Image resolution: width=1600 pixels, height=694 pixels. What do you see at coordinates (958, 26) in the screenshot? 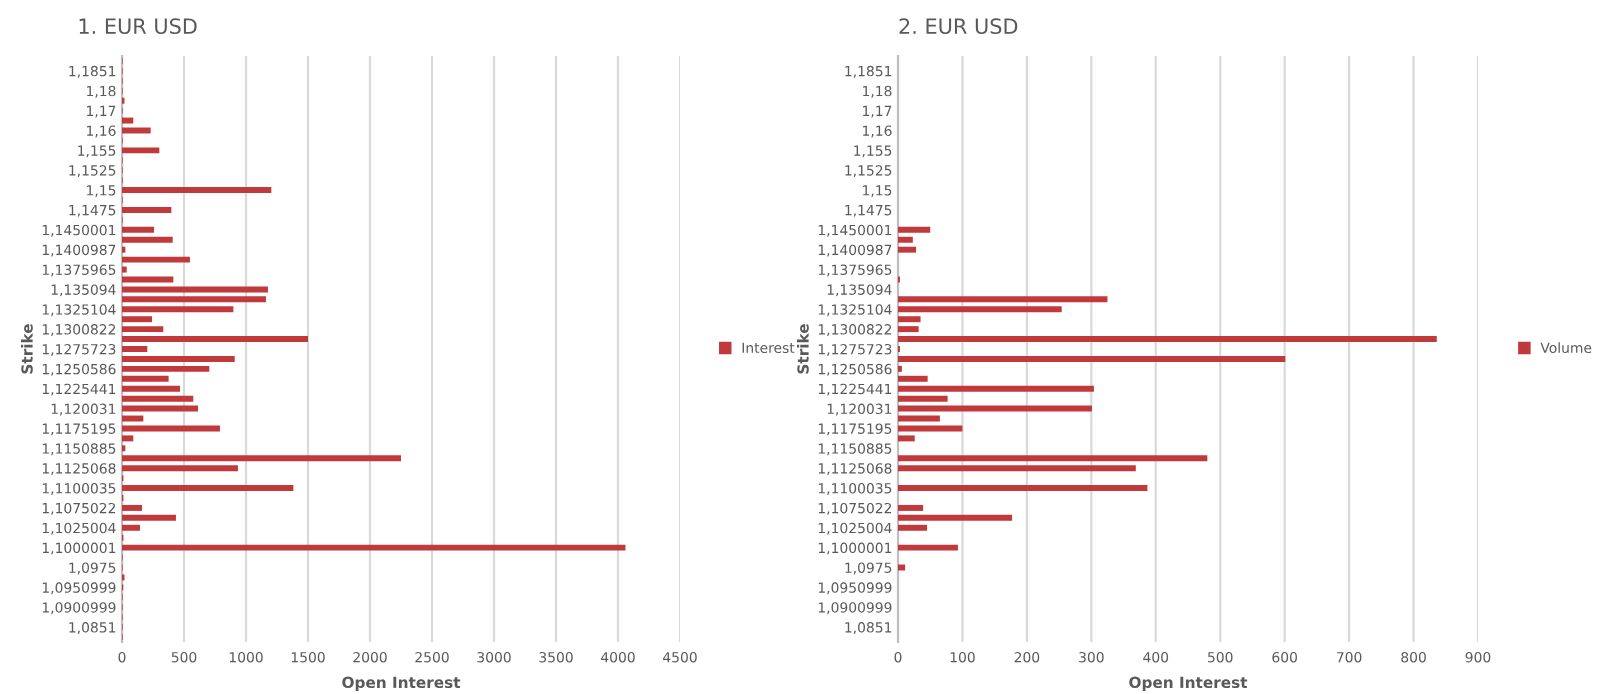
I see `chart-title: 2. EUR USD` at bounding box center [958, 26].